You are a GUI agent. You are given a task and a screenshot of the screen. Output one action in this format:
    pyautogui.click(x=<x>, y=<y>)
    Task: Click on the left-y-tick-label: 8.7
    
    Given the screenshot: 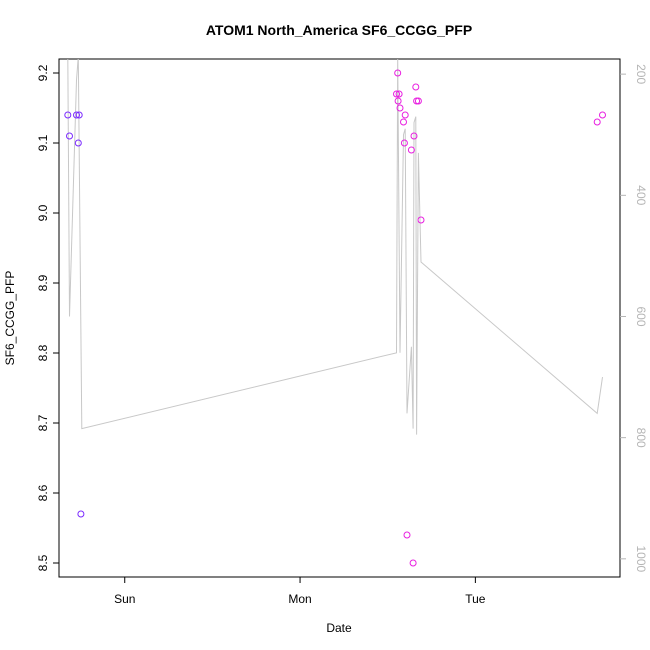 What is the action you would take?
    pyautogui.click(x=43, y=422)
    